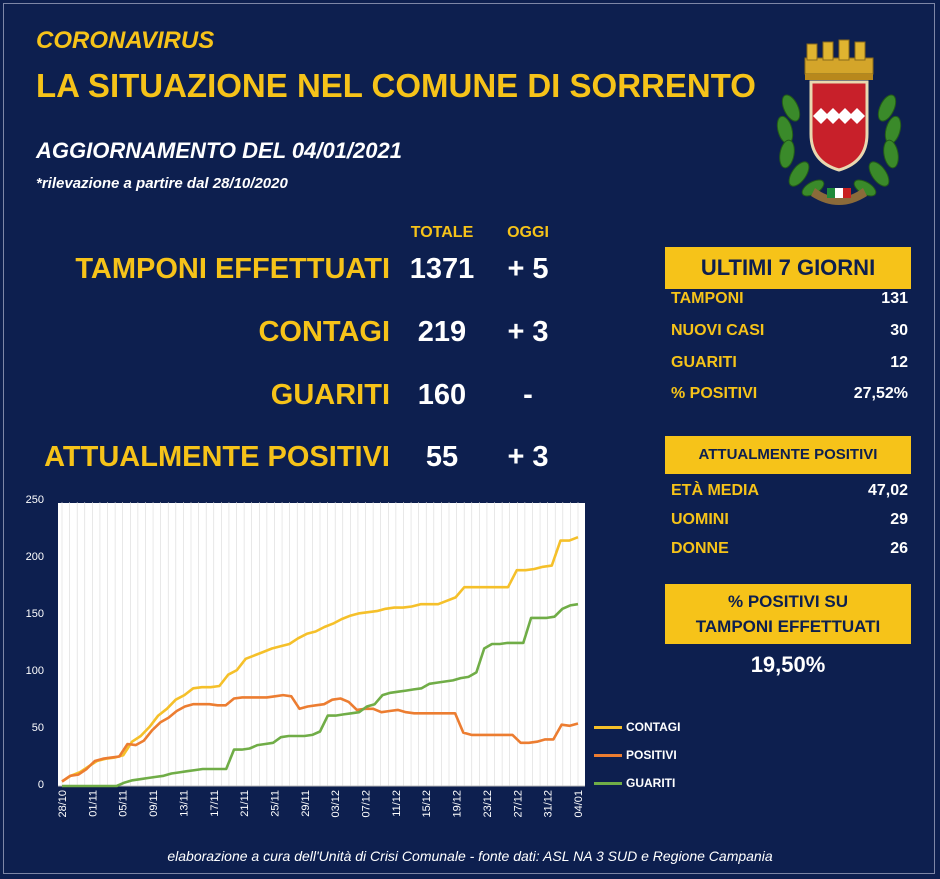 This screenshot has width=940, height=879. Describe the element at coordinates (34, 500) in the screenshot. I see `y-tick-250: 250` at that location.